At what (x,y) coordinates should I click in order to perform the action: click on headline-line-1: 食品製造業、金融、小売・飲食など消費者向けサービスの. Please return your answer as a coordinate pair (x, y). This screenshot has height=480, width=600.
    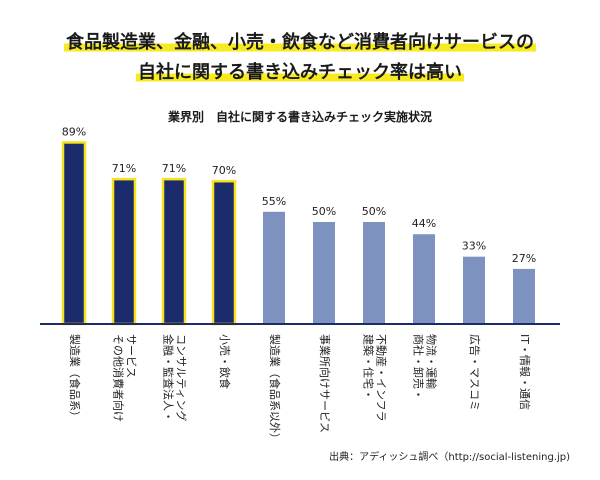
    Looking at the image, I should click on (300, 43).